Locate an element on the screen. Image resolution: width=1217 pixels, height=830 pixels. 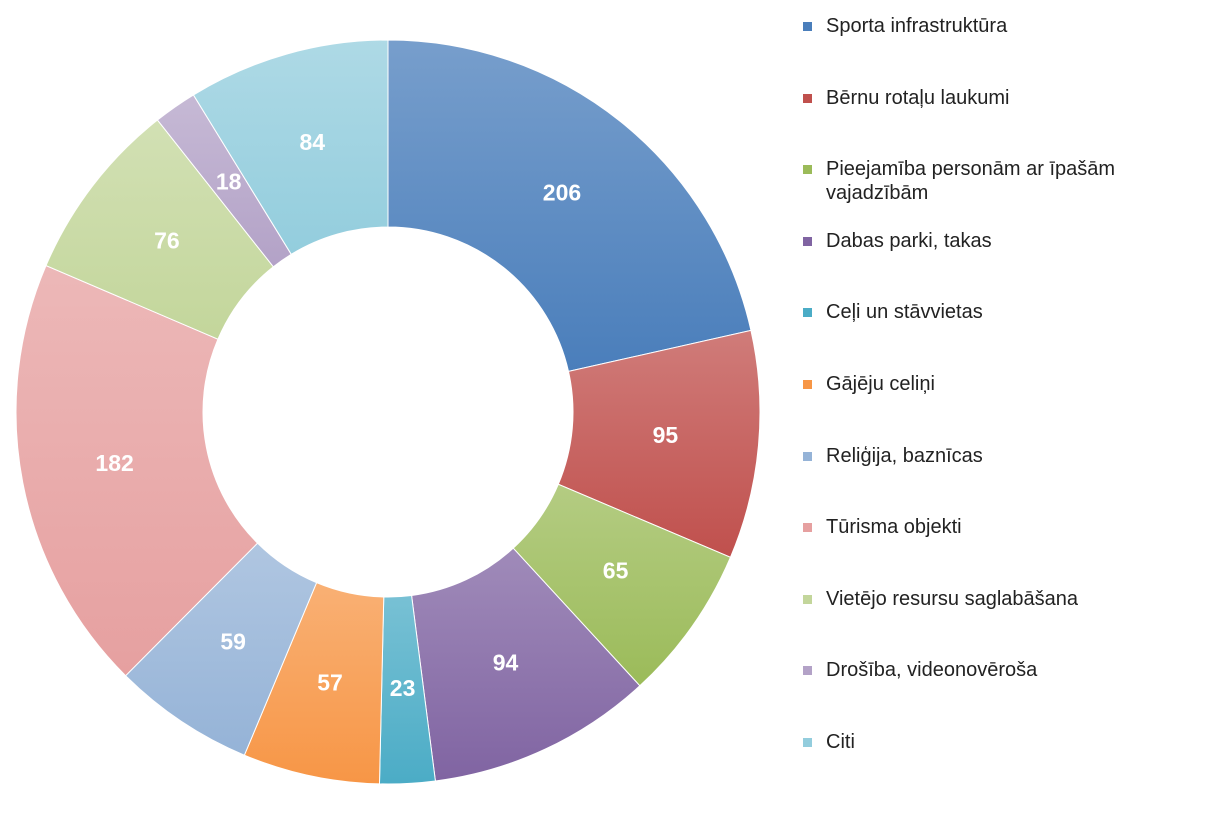
legend-label: Vietējo resursu saglabāšana is located at coordinates (952, 598).